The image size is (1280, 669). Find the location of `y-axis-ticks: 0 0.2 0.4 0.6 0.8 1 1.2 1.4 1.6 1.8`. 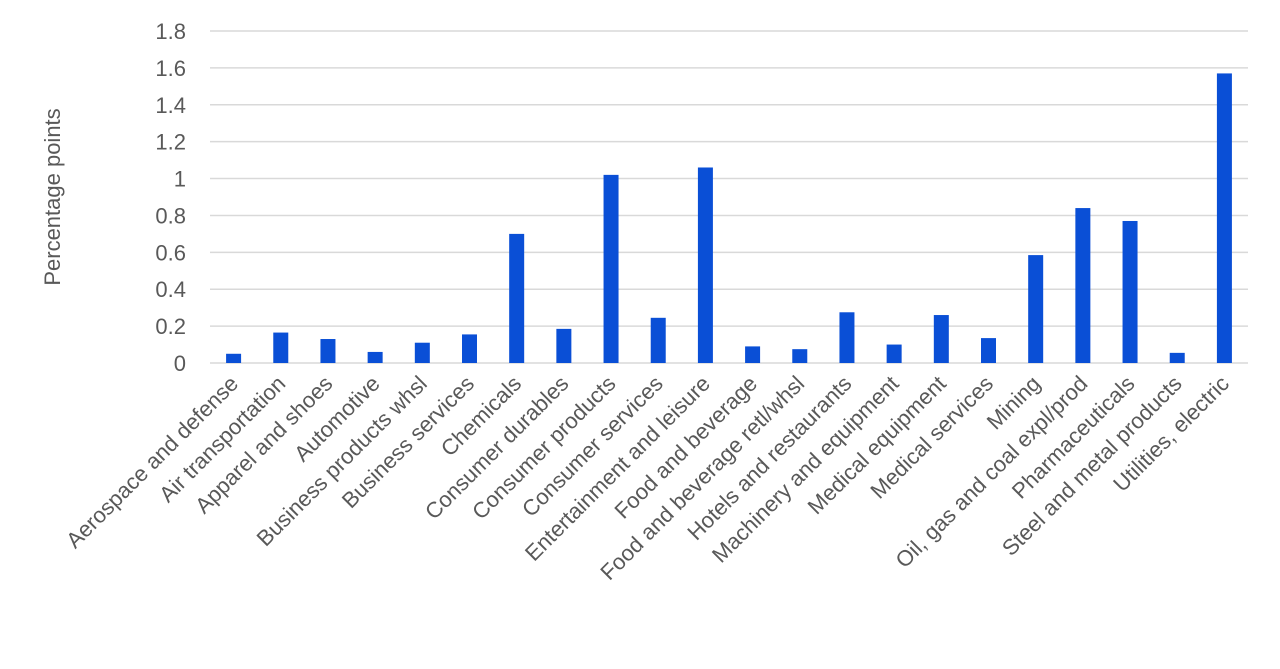

y-axis-ticks: 0 0.2 0.4 0.6 0.8 1 1.2 1.4 1.6 1.8 is located at coordinates (170, 197).